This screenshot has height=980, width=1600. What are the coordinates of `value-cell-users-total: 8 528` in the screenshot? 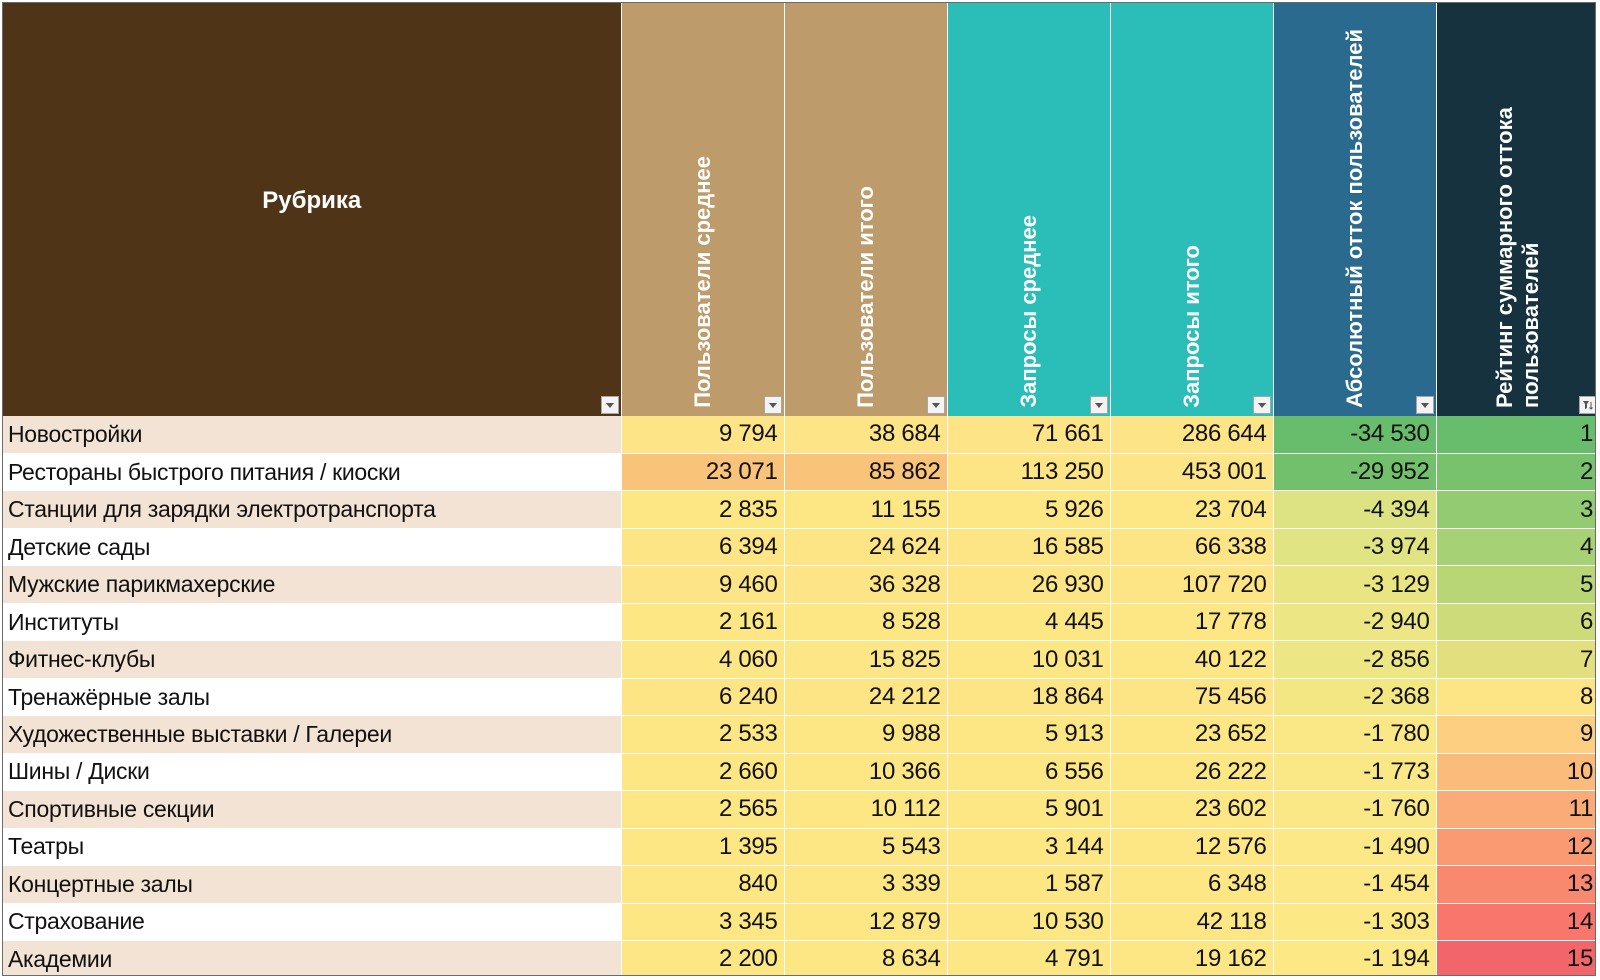 It's located at (866, 622).